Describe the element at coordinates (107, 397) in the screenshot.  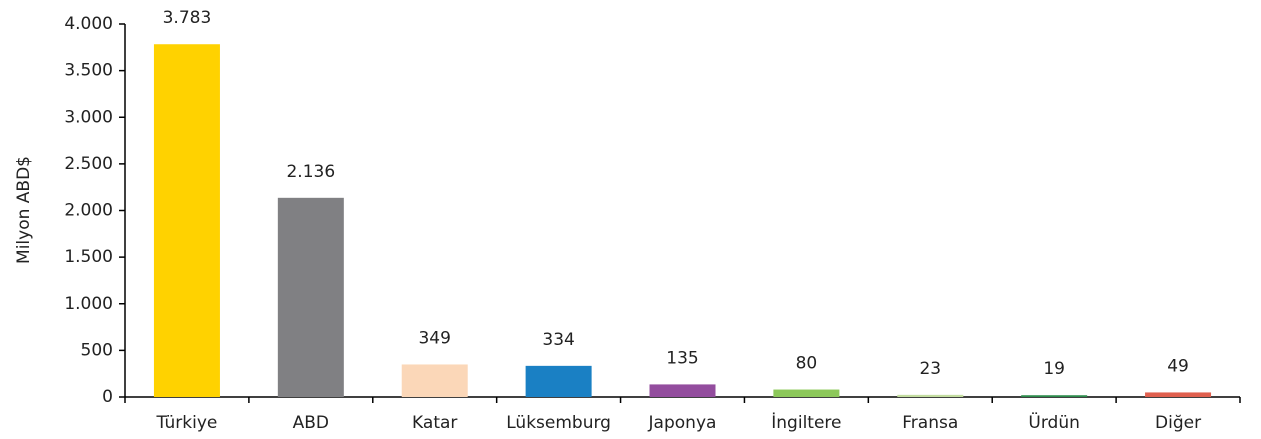
I see `y-tick-label: 0` at that location.